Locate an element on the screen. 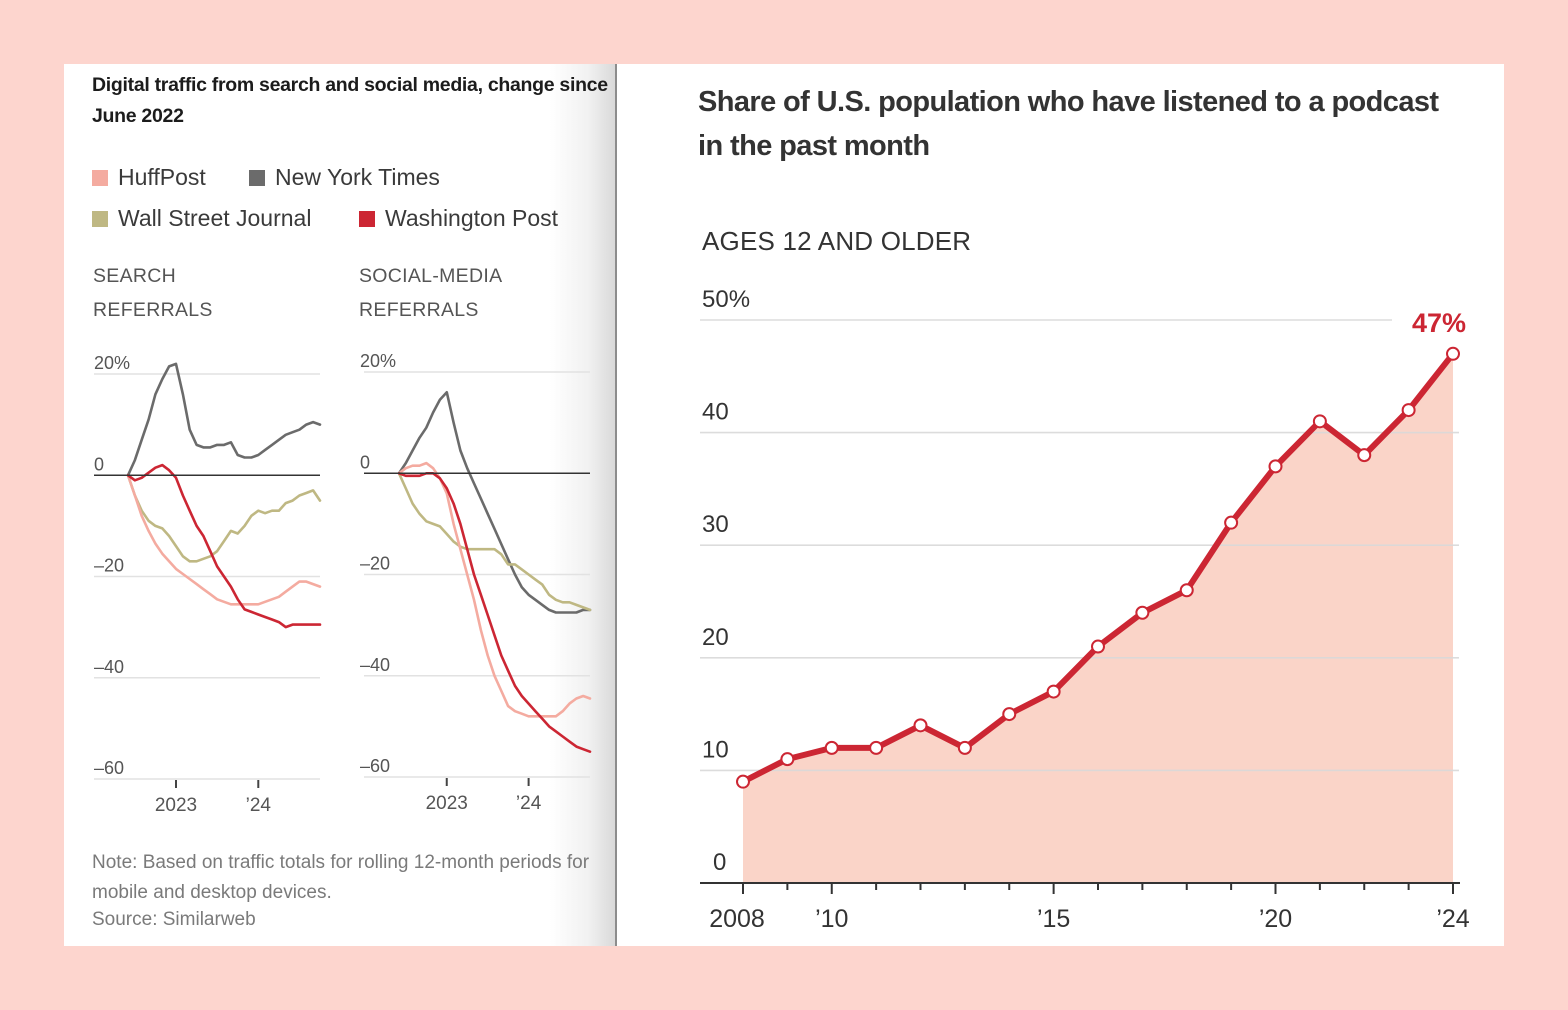  data-point-2013 is located at coordinates (964, 747).